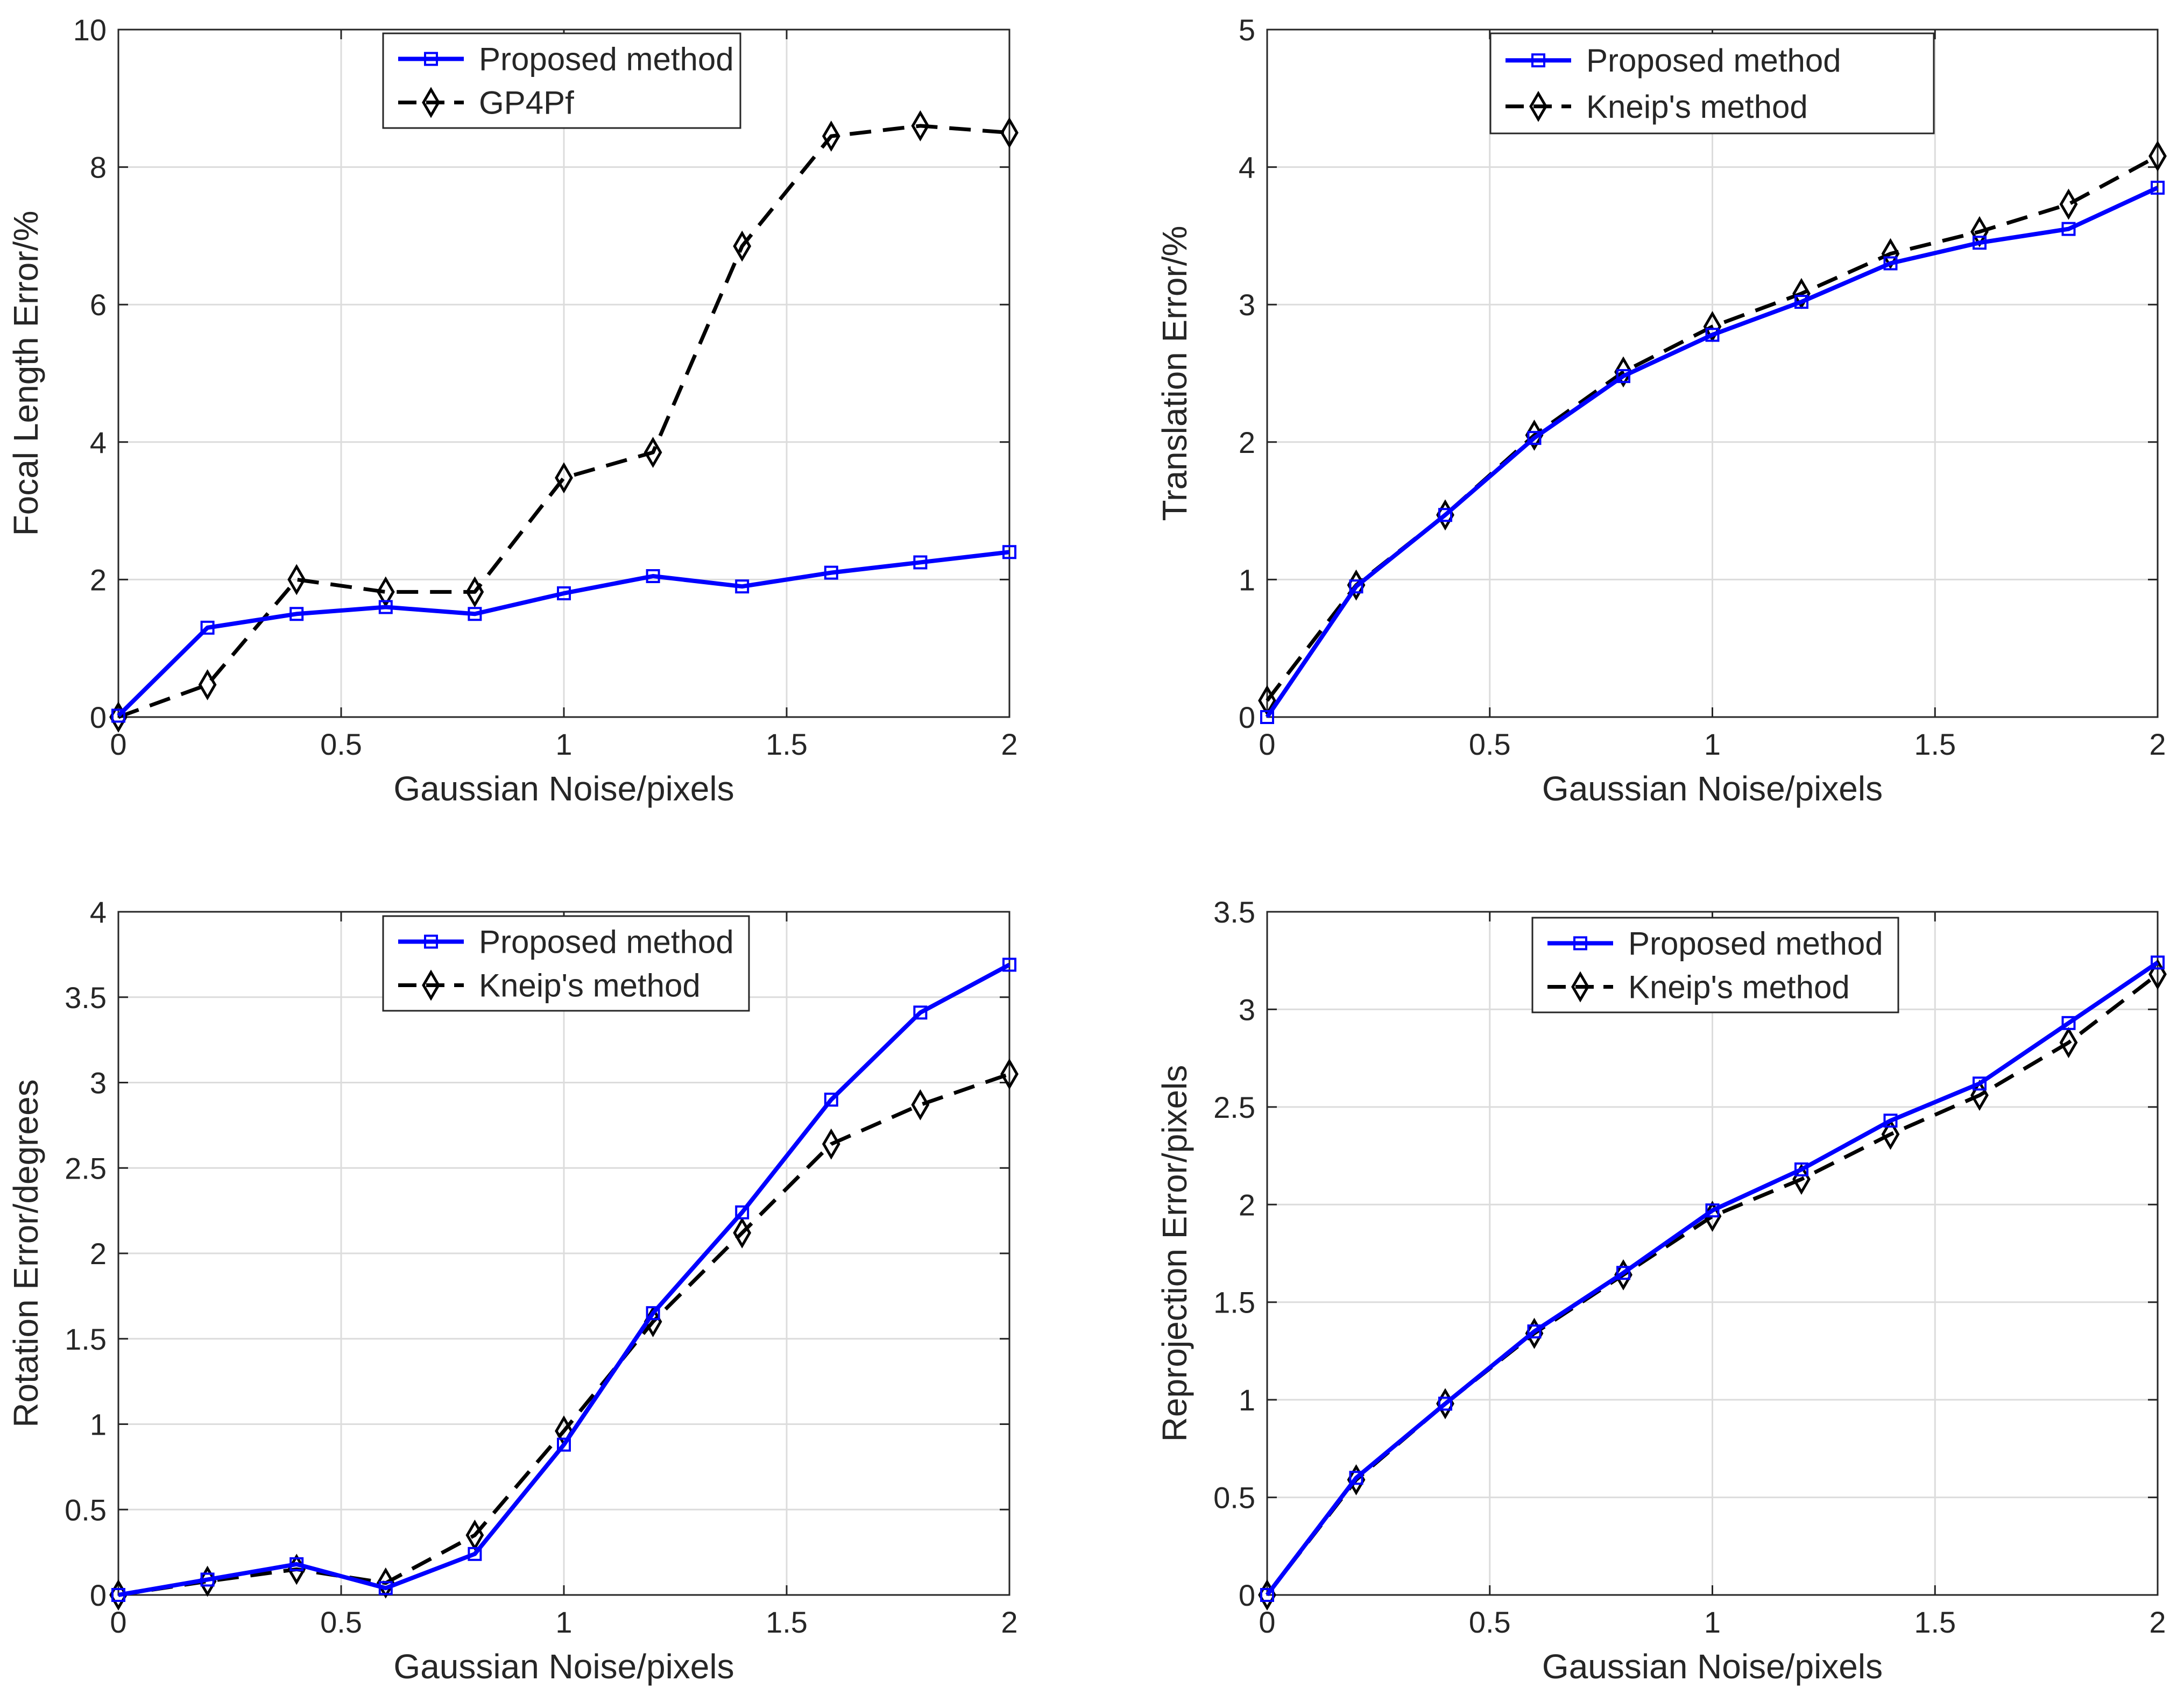  What do you see at coordinates (1713, 60) in the screenshot?
I see `legend-entry-label: Proposed method` at bounding box center [1713, 60].